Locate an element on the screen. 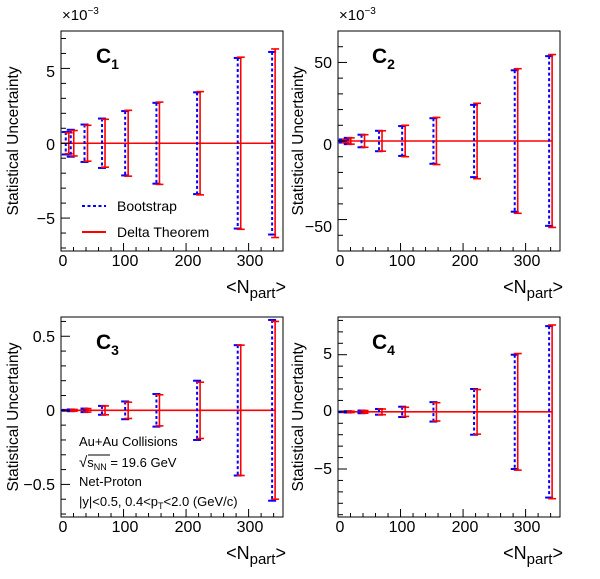  c4-xtick-label-200: 200 is located at coordinates (465, 527).